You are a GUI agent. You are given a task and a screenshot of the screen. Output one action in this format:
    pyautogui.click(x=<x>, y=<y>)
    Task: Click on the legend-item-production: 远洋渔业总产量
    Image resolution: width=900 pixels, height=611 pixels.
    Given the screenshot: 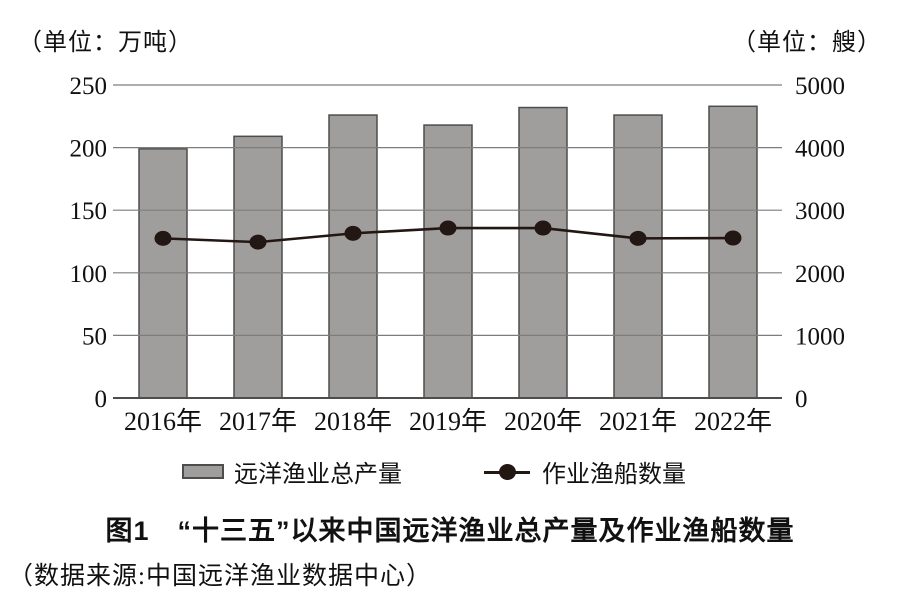 What is the action you would take?
    pyautogui.click(x=292, y=471)
    